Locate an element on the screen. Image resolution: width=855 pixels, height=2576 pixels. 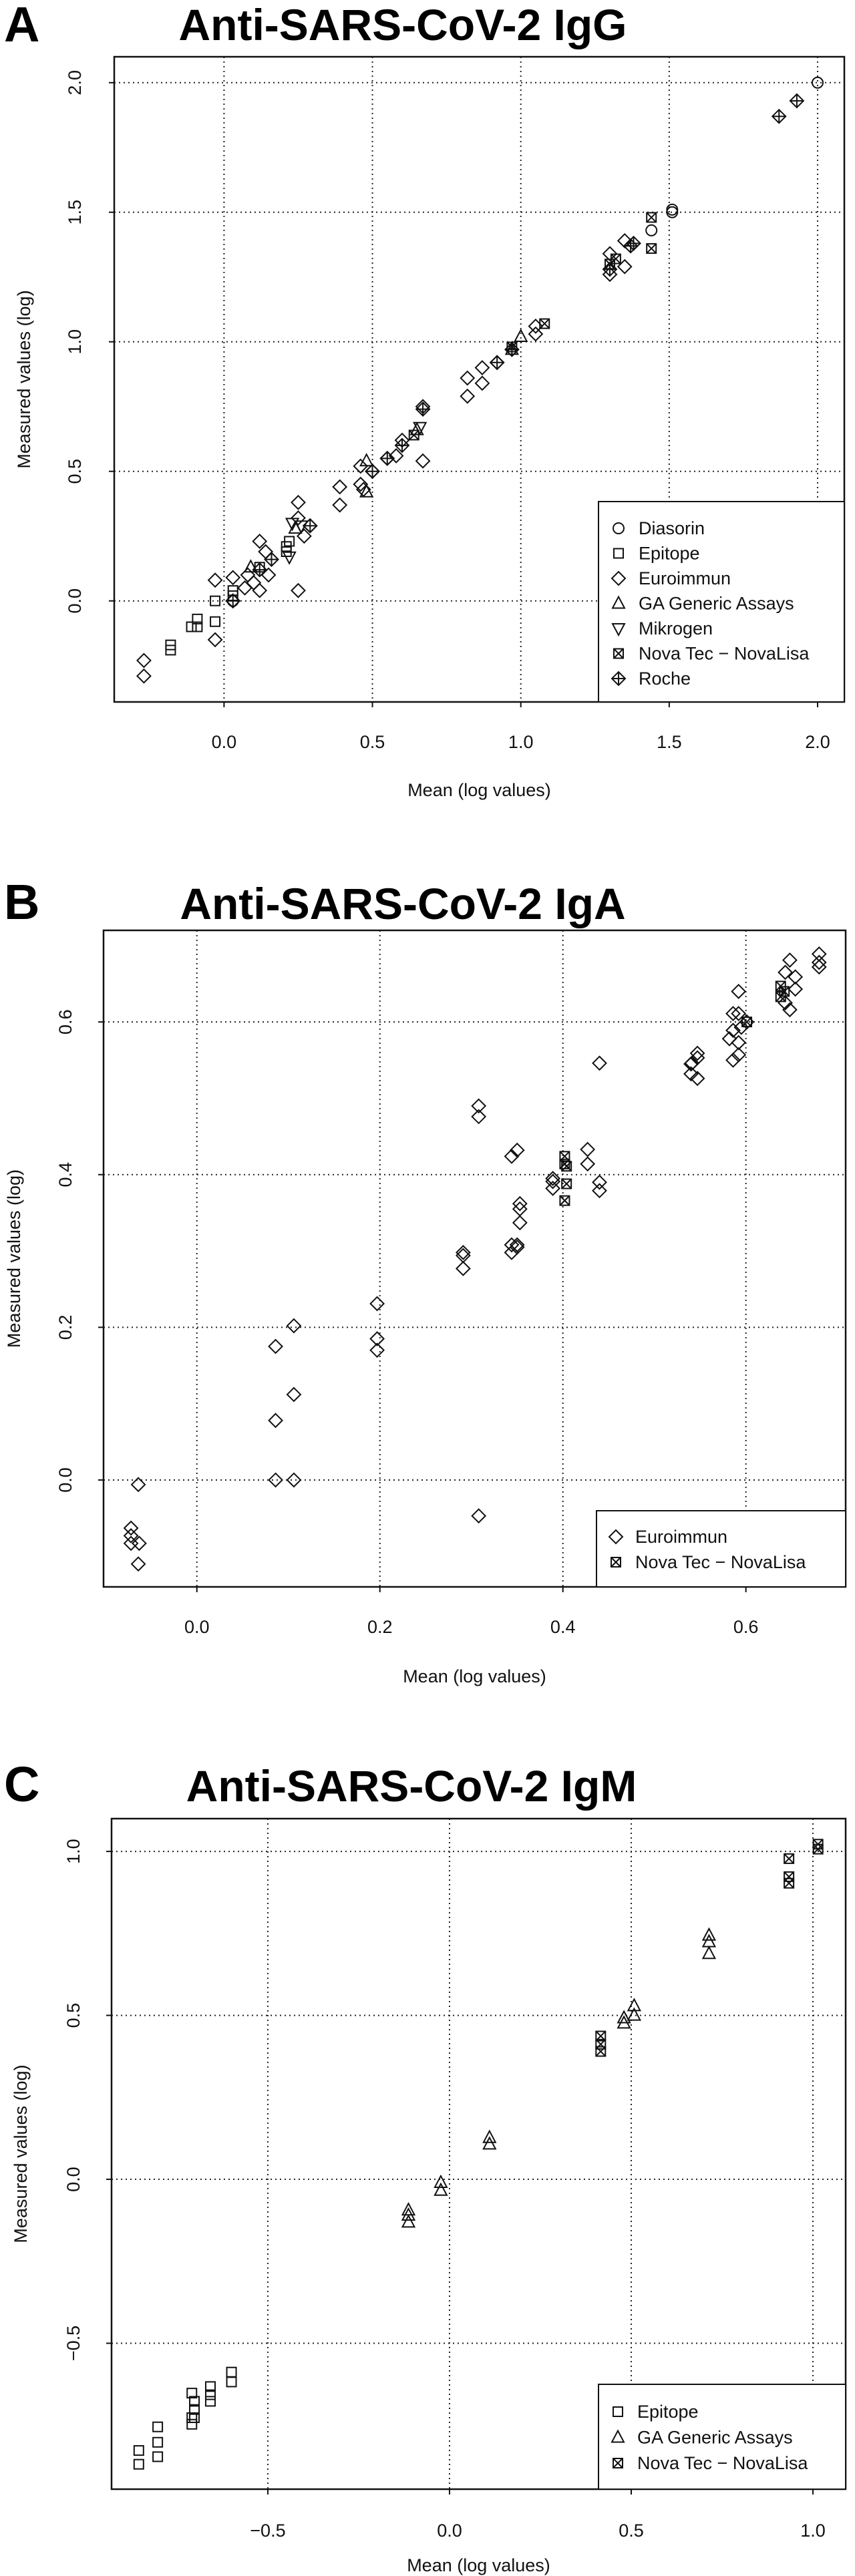
x-tick-label: −0.5 is located at coordinates (267, 2531).